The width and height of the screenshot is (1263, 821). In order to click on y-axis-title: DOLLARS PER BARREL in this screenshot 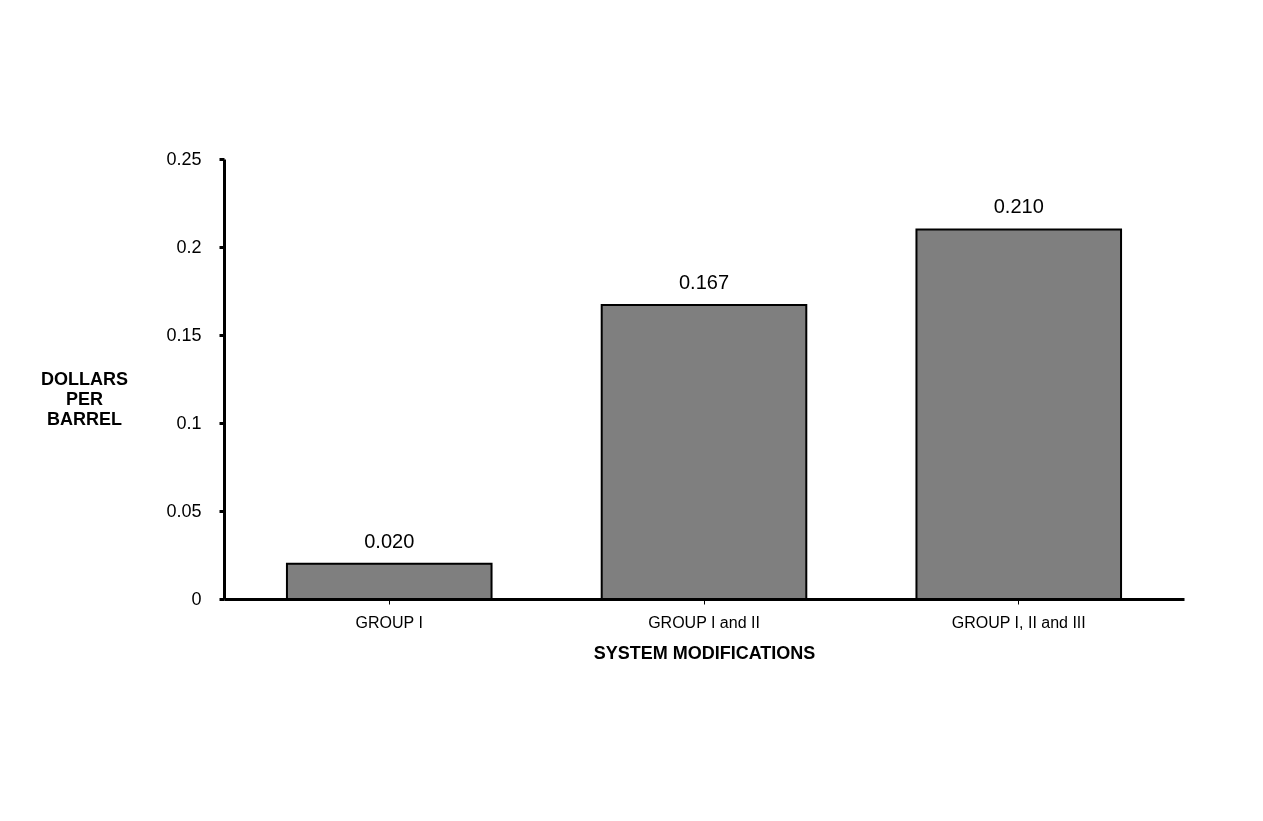, I will do `click(84, 398)`.